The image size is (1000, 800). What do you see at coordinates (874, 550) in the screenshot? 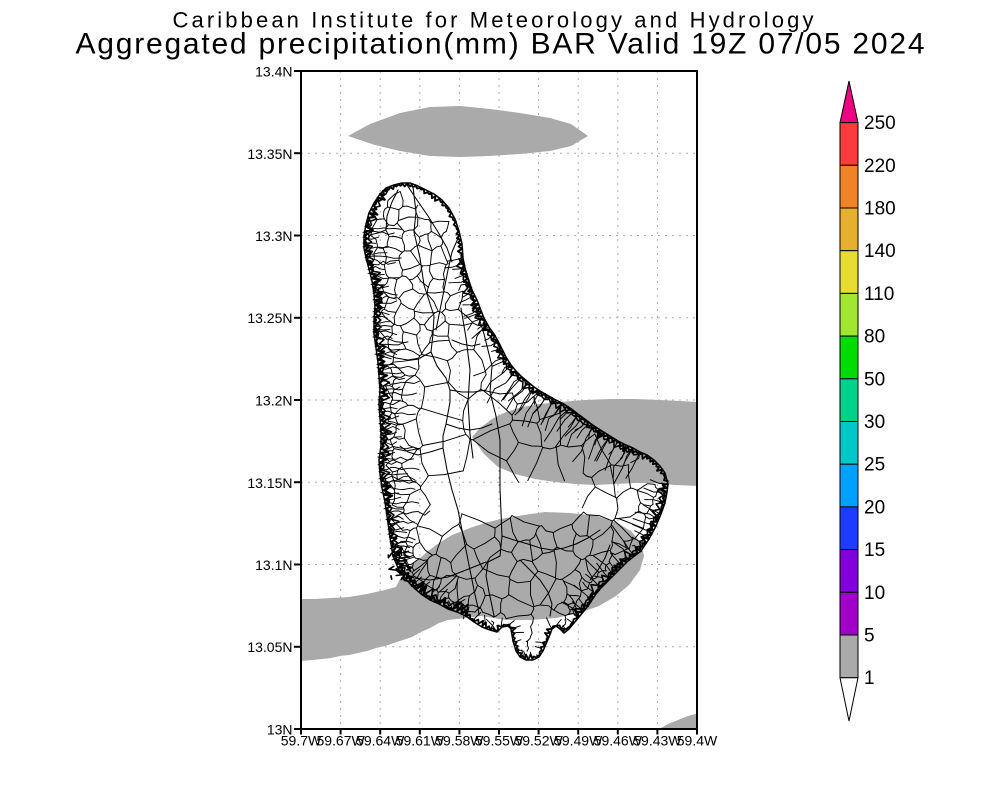
I see `svg-text: 15` at bounding box center [874, 550].